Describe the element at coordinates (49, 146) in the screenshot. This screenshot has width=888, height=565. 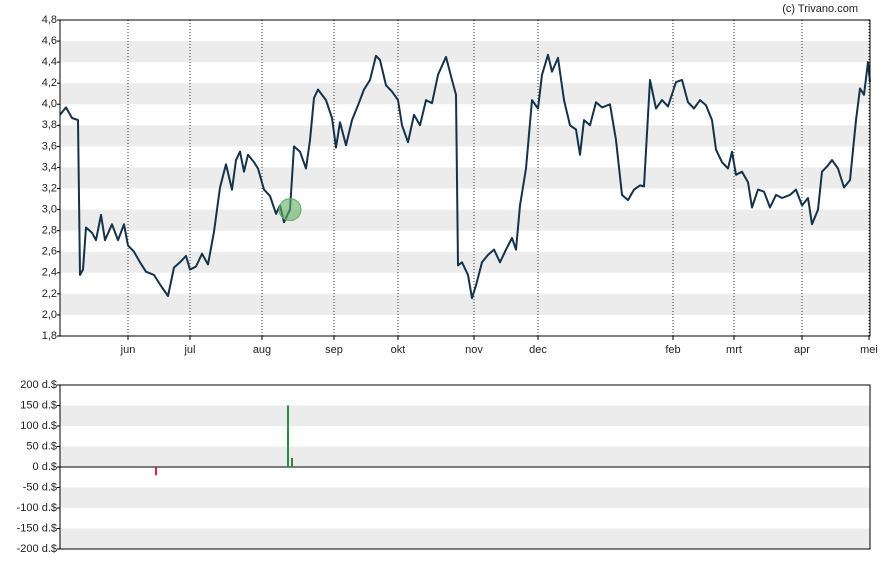
I see `y-tick-label: 3,6` at that location.